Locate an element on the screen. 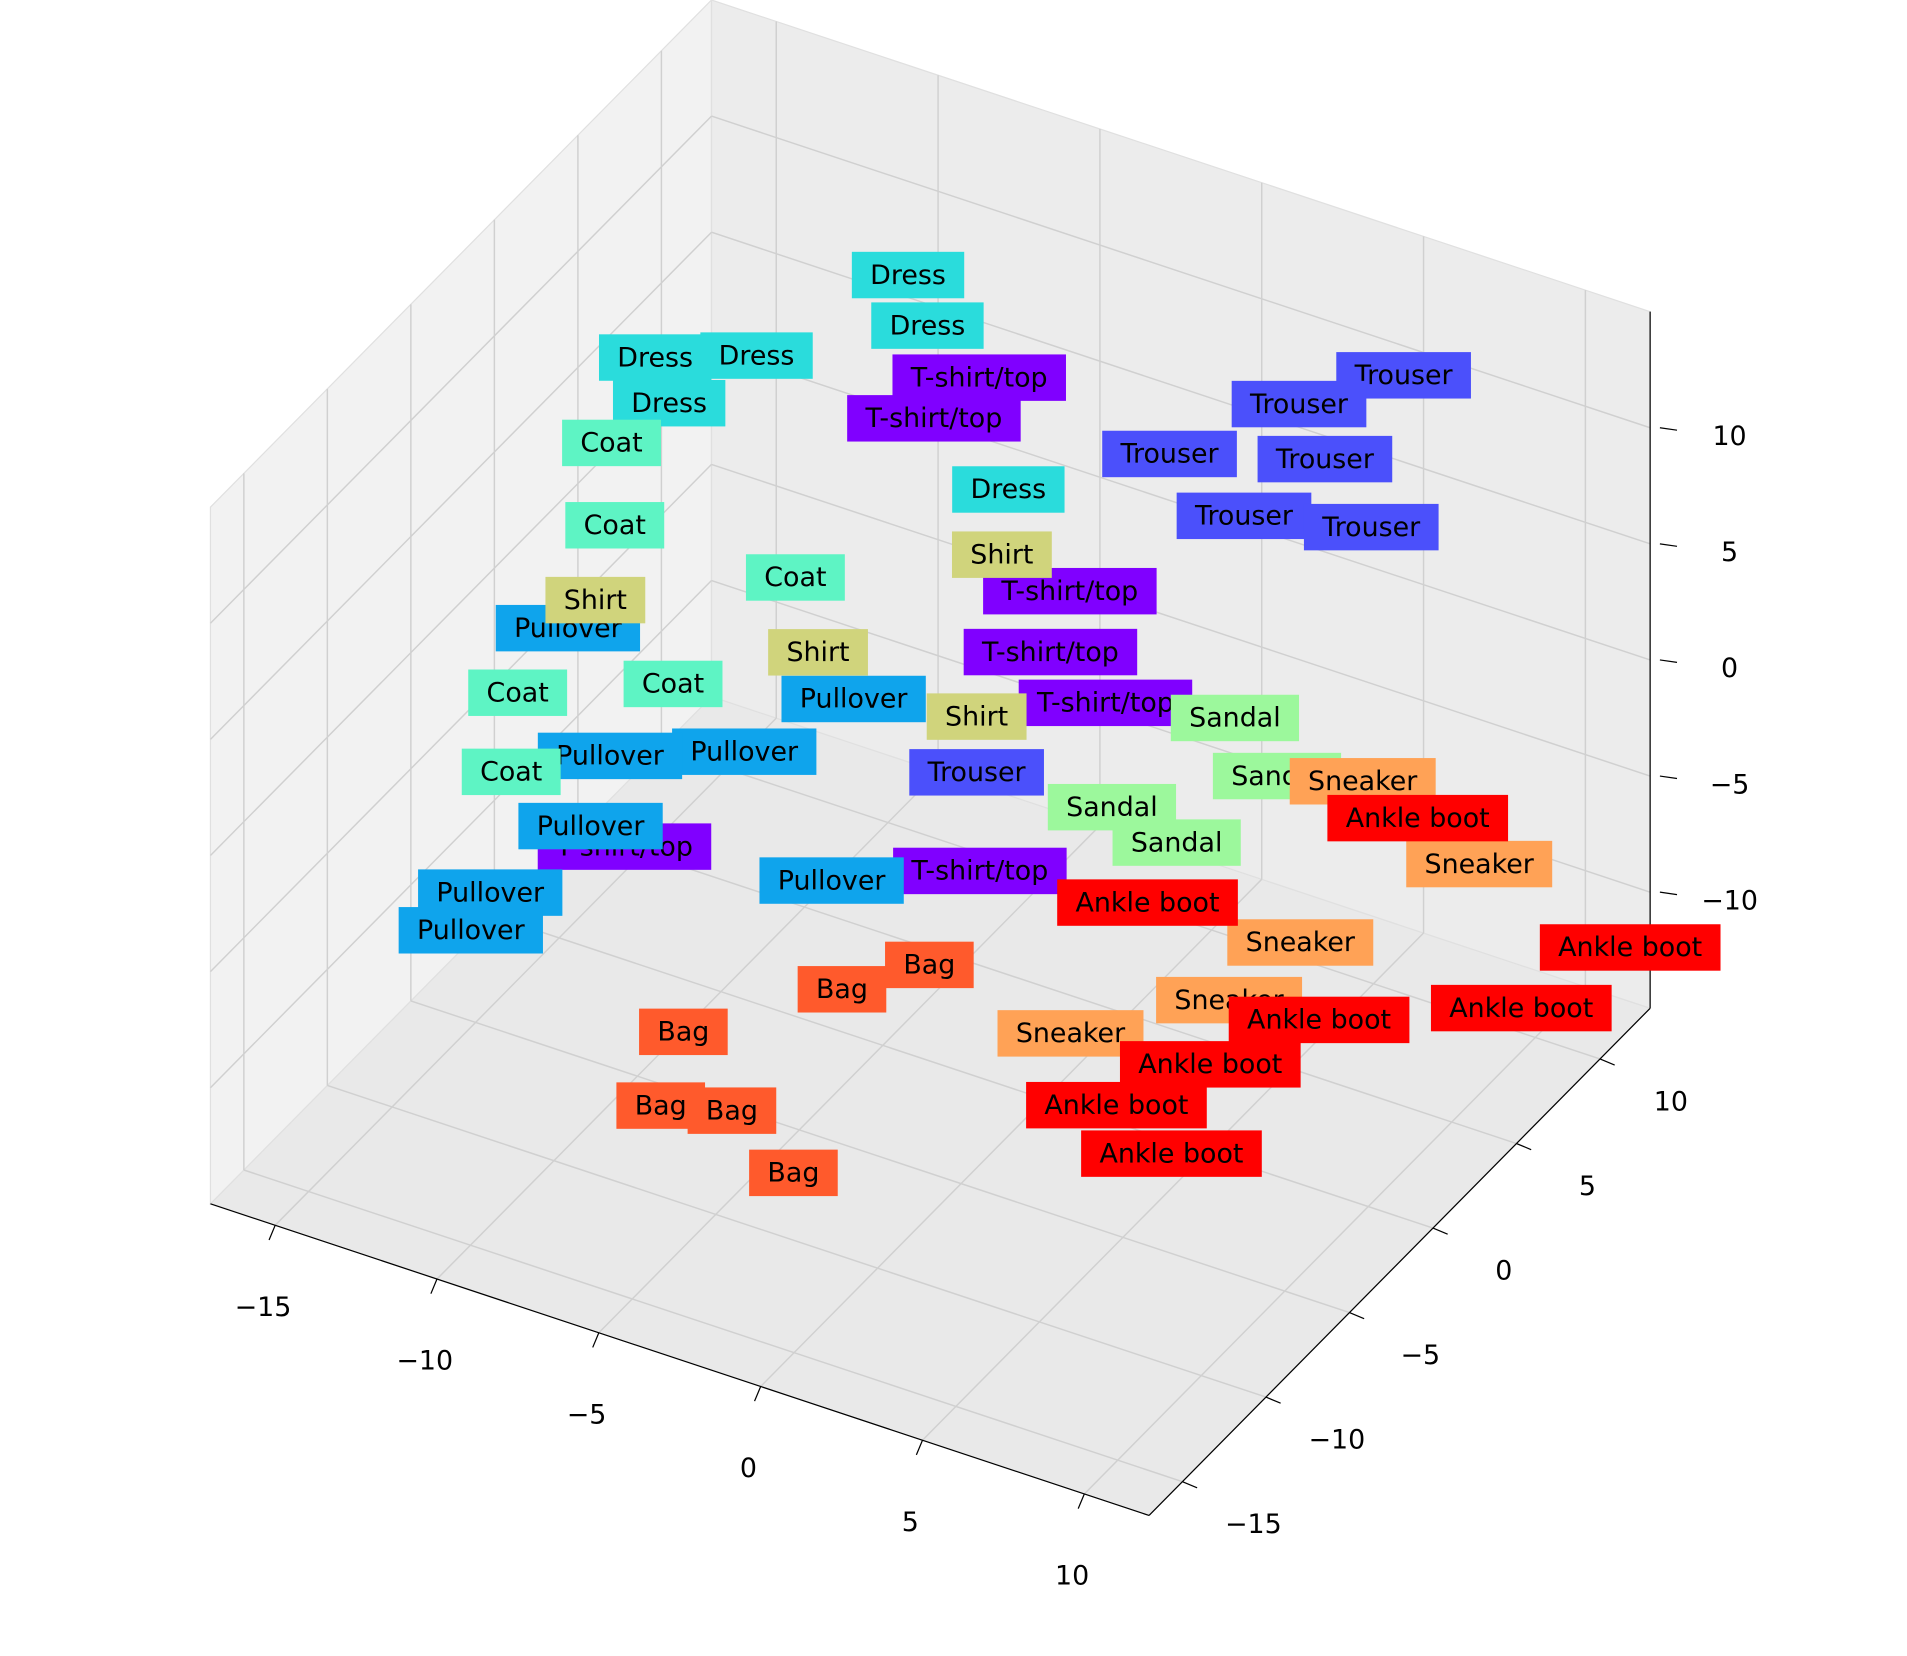  point: Sneaker is located at coordinates (1479, 864).